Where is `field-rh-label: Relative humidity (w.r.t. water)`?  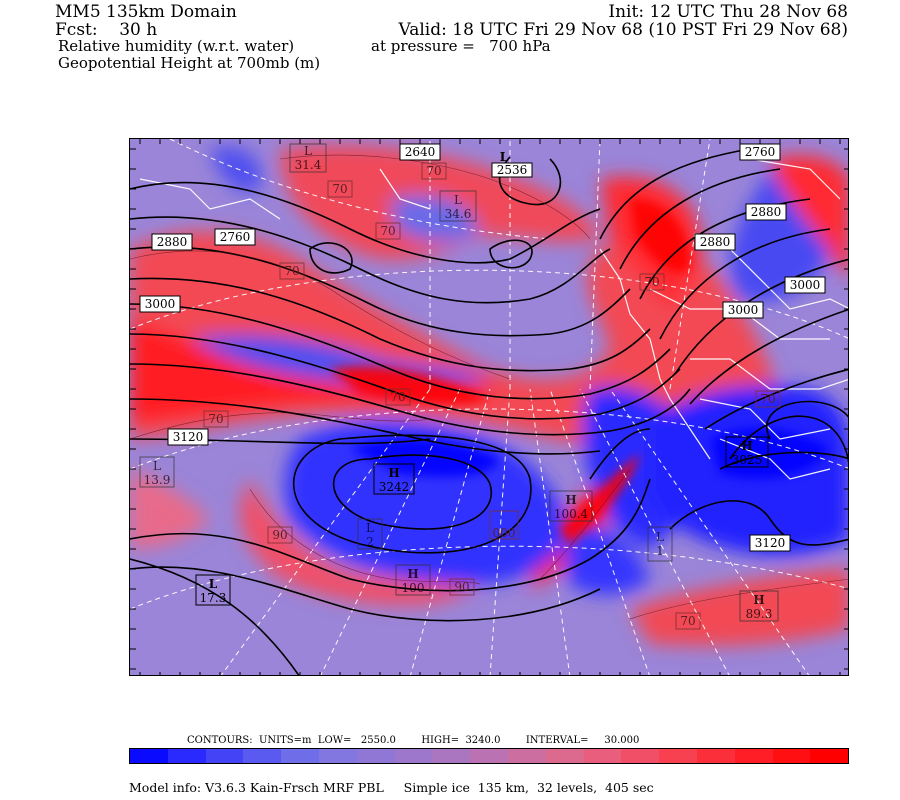 field-rh-label: Relative humidity (w.r.t. water) is located at coordinates (176, 46).